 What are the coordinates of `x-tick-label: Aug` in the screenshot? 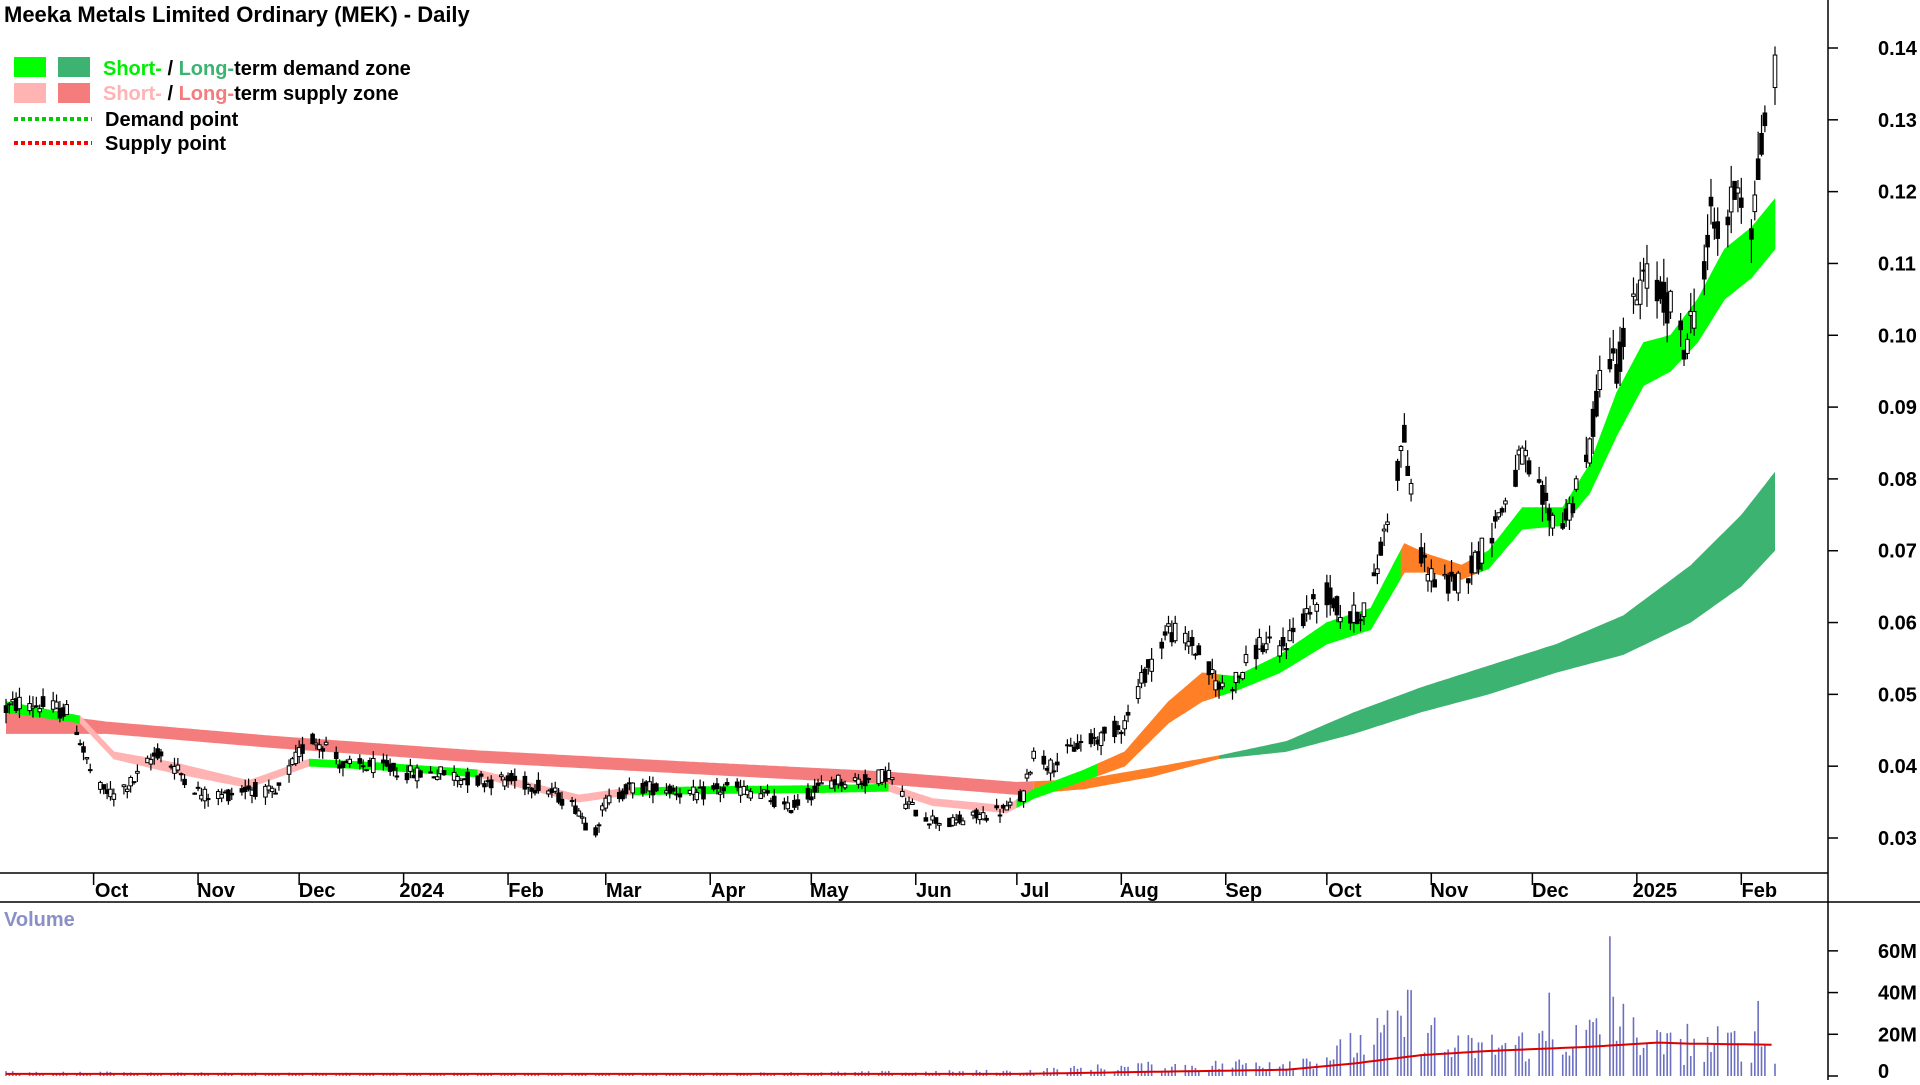 It's located at (1139, 891).